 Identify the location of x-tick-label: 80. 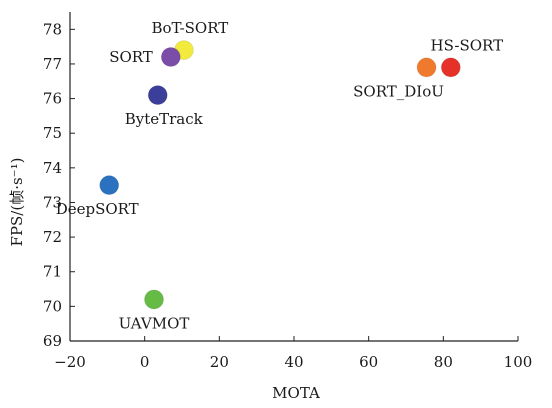
(443, 362).